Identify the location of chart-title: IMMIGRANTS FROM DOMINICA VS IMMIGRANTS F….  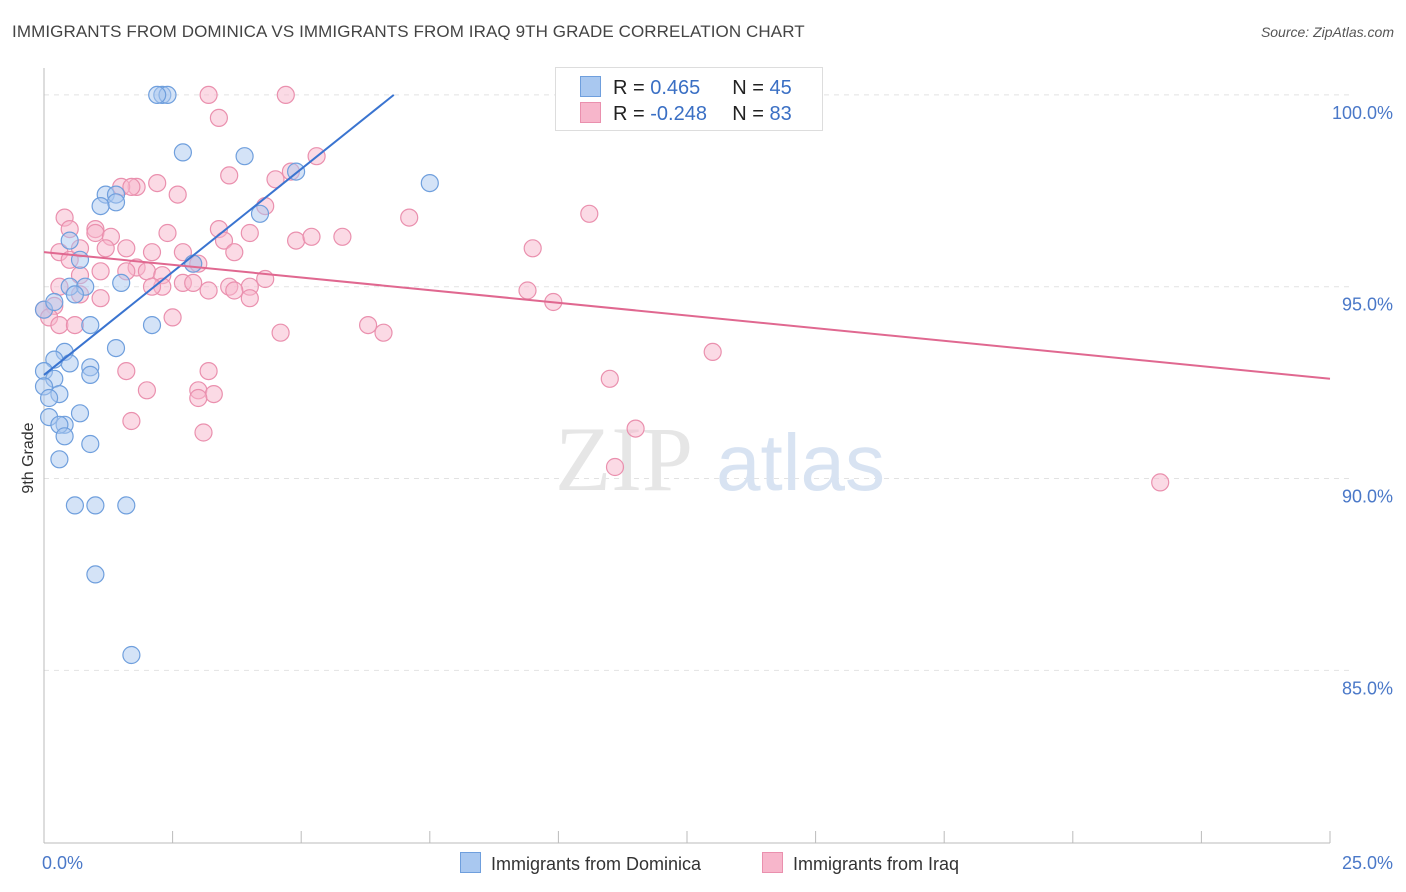
(408, 31).